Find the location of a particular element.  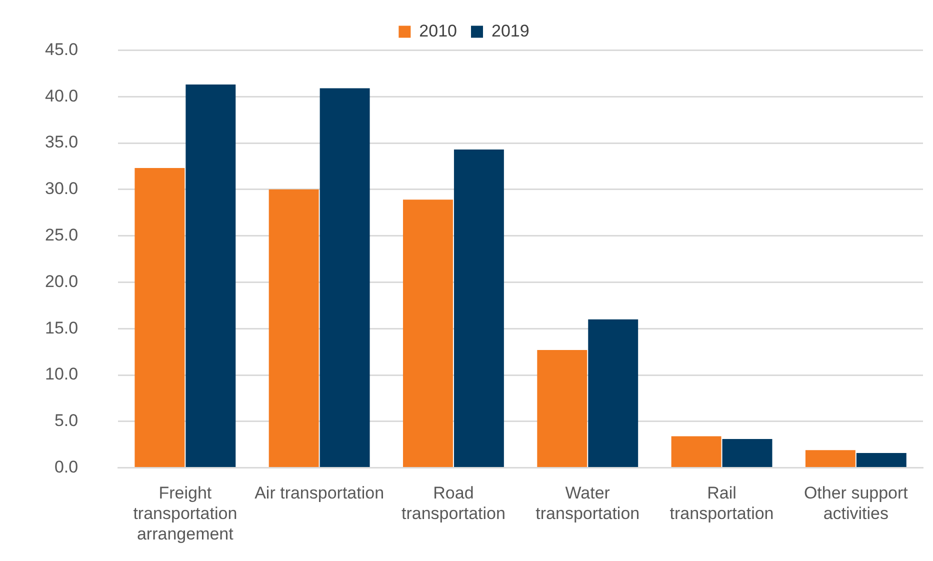

y-tick-label: 25.0 is located at coordinates (61, 234).